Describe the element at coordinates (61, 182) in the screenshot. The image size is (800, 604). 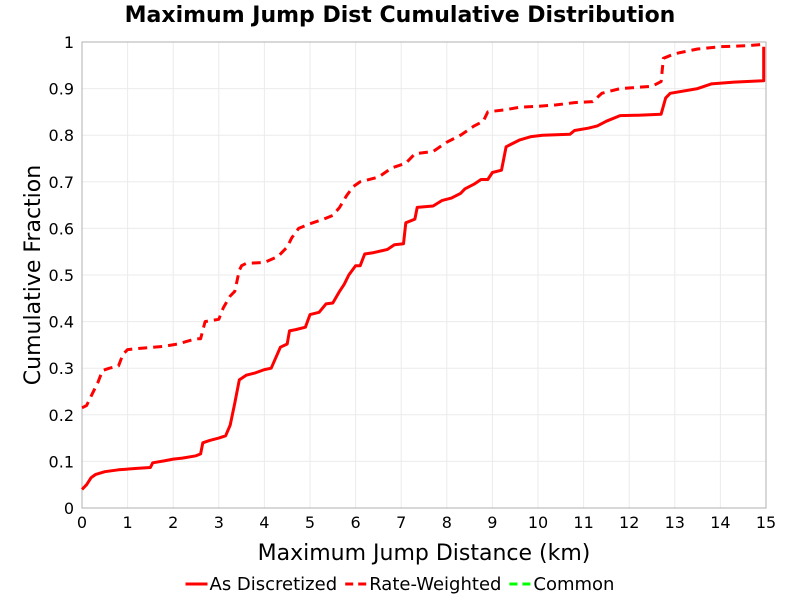
I see `y-tick-label: 0.7` at that location.